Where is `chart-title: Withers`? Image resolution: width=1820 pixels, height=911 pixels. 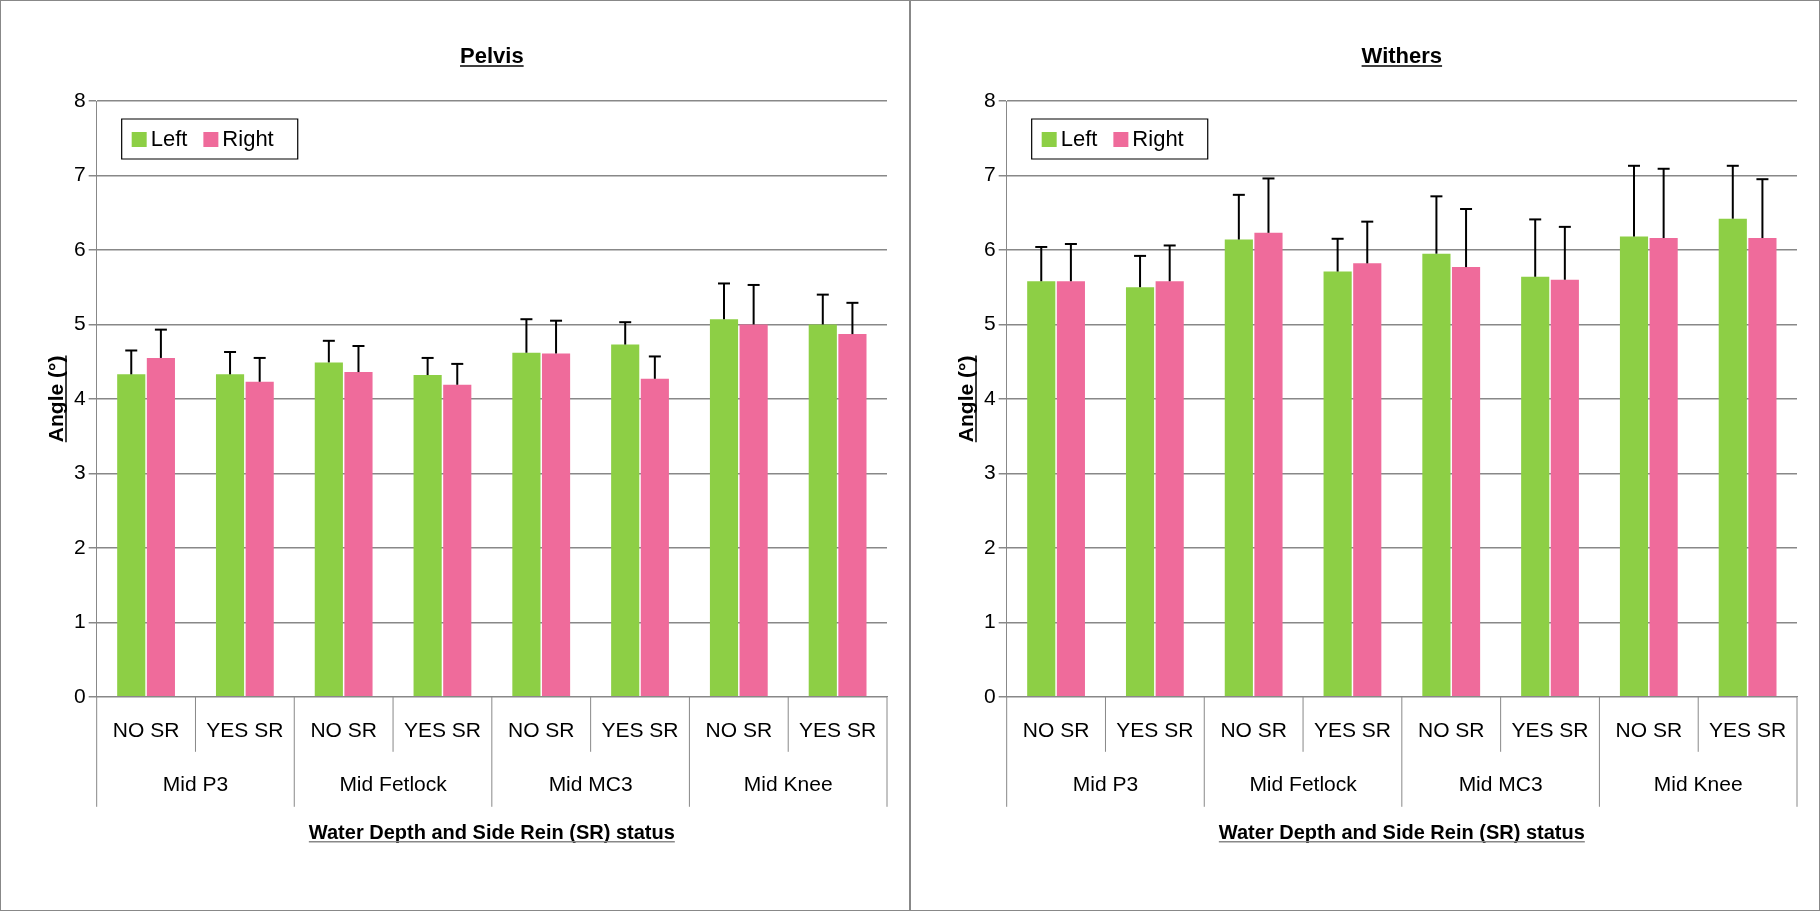
chart-title: Withers is located at coordinates (1402, 55).